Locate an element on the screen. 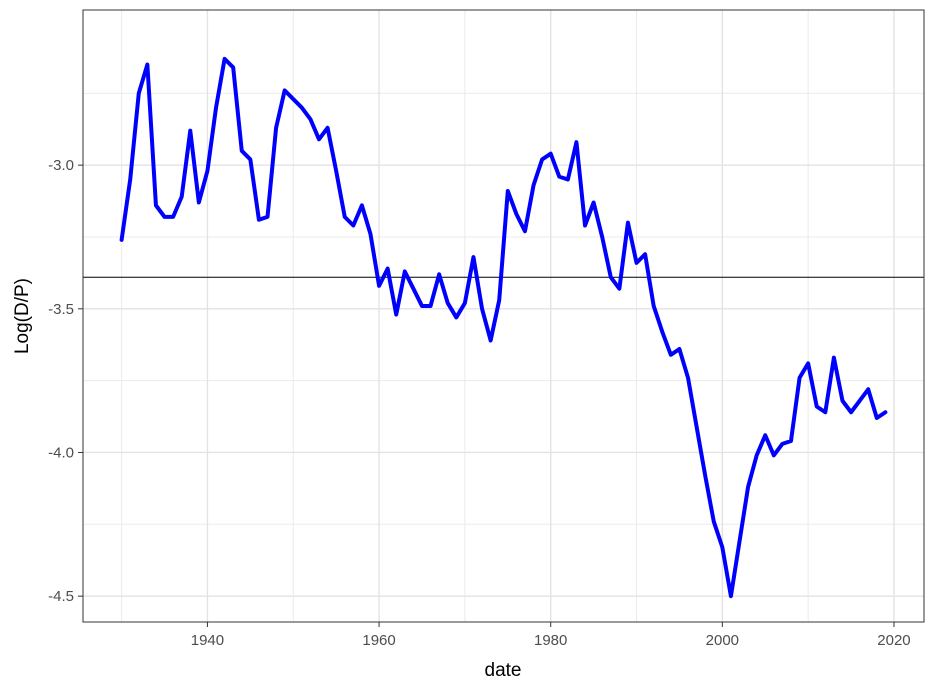 The height and width of the screenshot is (690, 937). y-tick-label: -4.5 is located at coordinates (61, 596).